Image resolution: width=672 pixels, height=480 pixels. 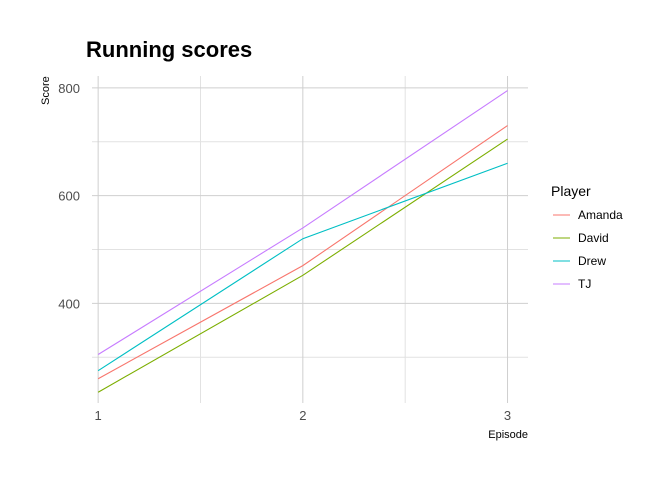 I want to click on x-tick-label: 1, so click(x=98, y=415).